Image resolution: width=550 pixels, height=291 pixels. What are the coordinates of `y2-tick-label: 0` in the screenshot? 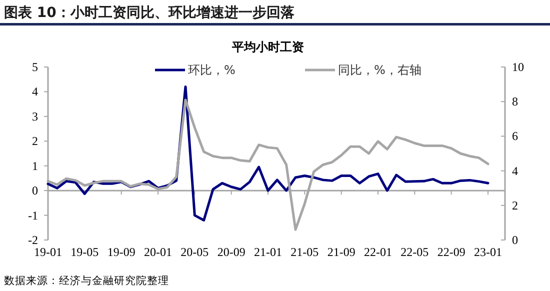 It's located at (515, 240).